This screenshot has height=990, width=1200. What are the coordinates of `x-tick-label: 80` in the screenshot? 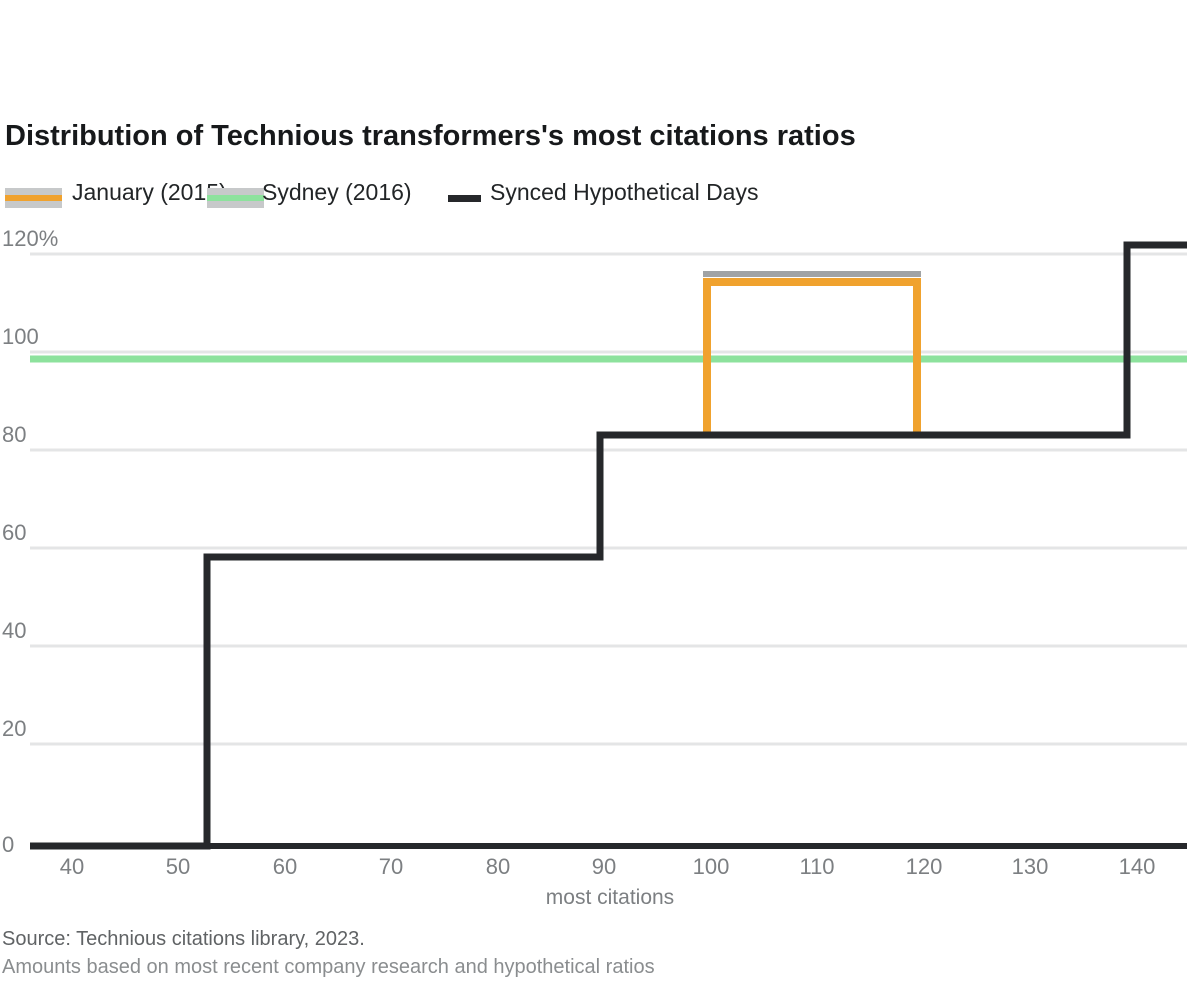 It's located at (498, 866).